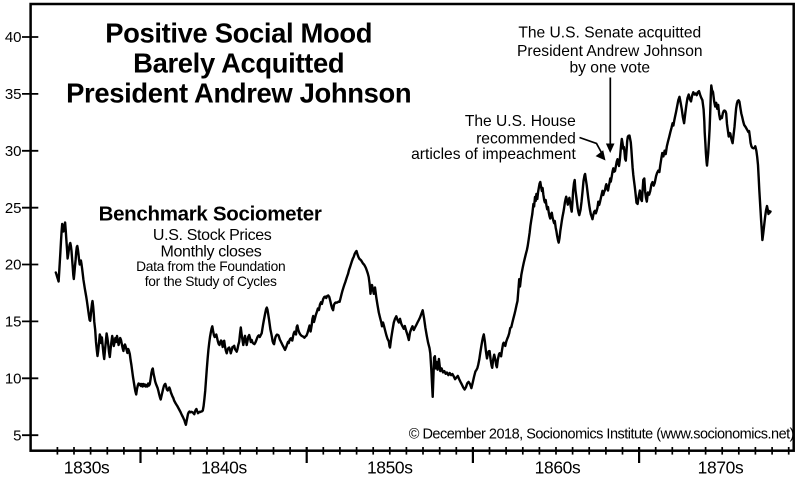  I want to click on svg-text: The U.S. Senate acquitted, so click(609, 33).